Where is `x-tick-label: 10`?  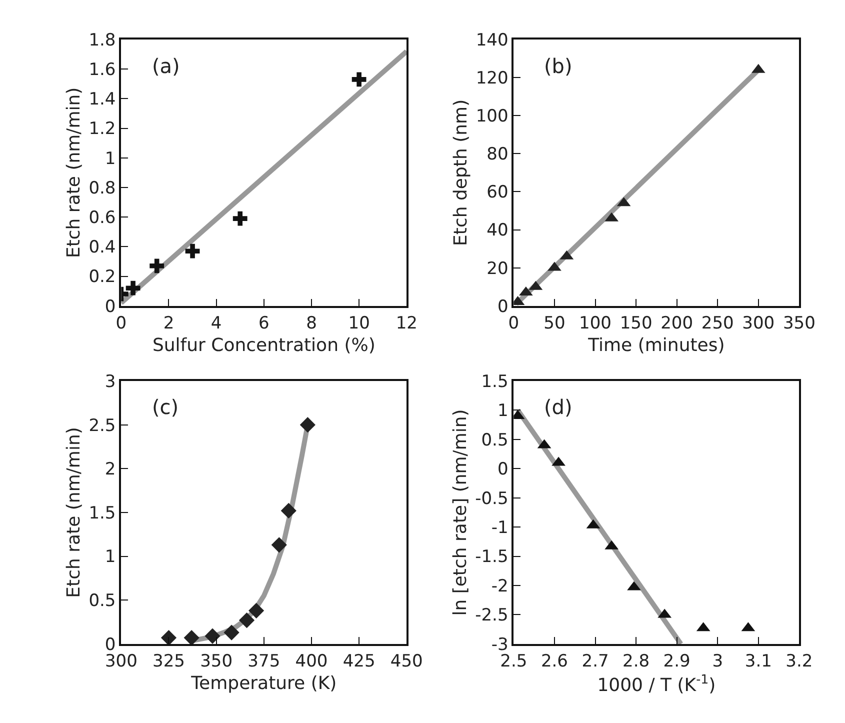
x-tick-label: 10 is located at coordinates (359, 323).